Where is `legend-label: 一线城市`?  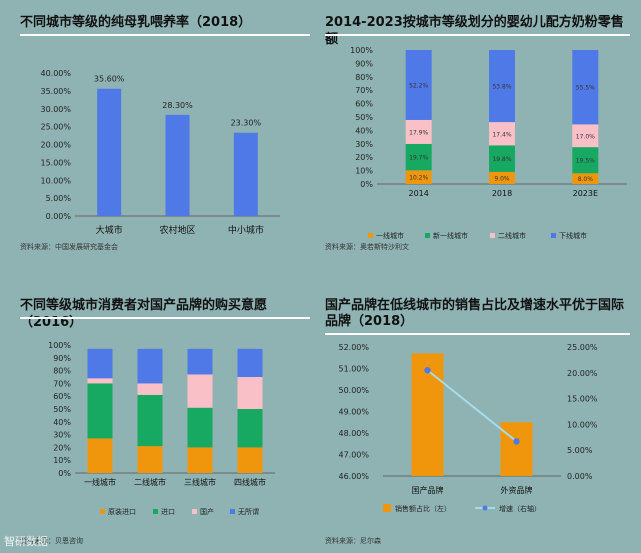 legend-label: 一线城市 is located at coordinates (390, 235).